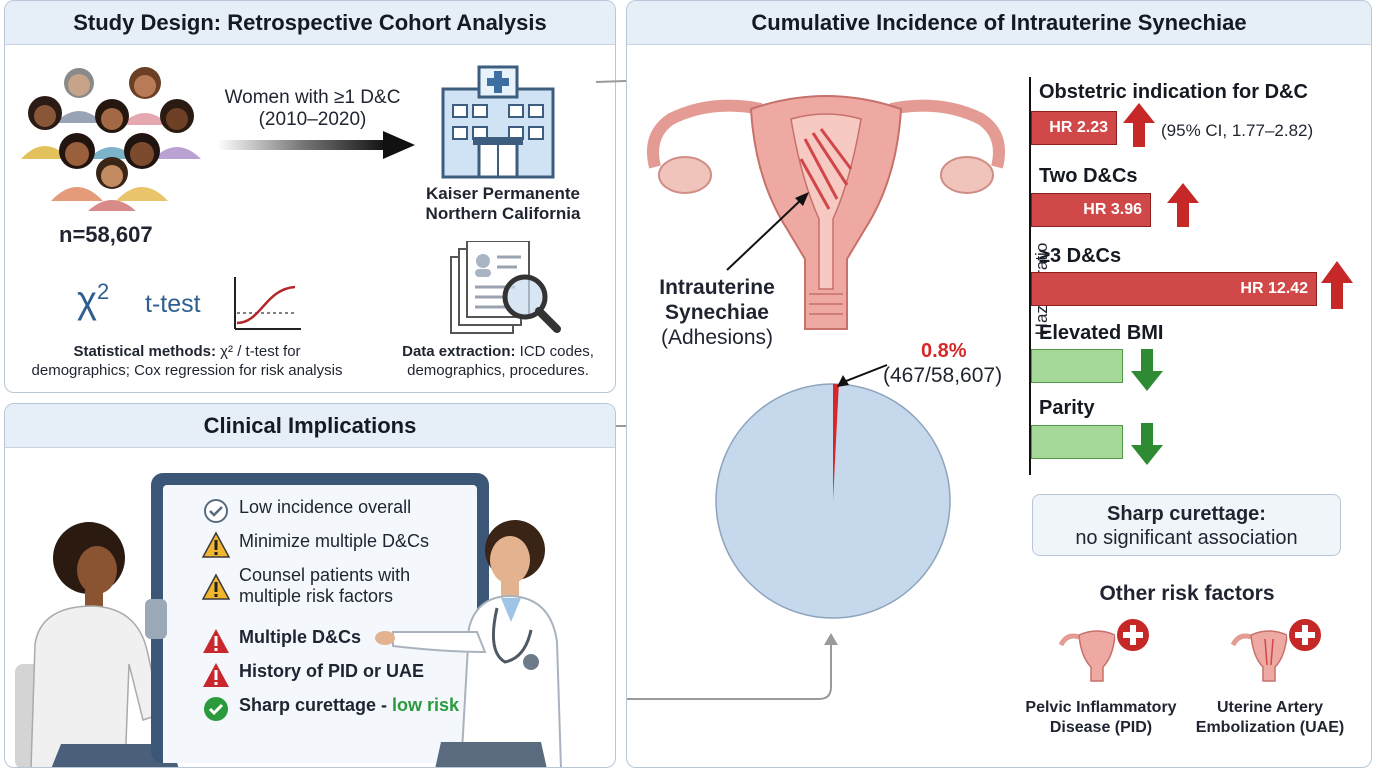 This screenshot has width=1376, height=768. I want to click on incidence-percent: 0.8%, so click(944, 351).